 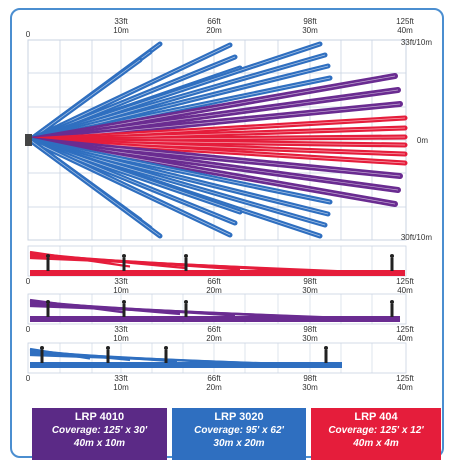 I want to click on legend-lrp-3020: LRP 3020 Coverage: 95' x 62' 30m x 20m, so click(x=239, y=434).